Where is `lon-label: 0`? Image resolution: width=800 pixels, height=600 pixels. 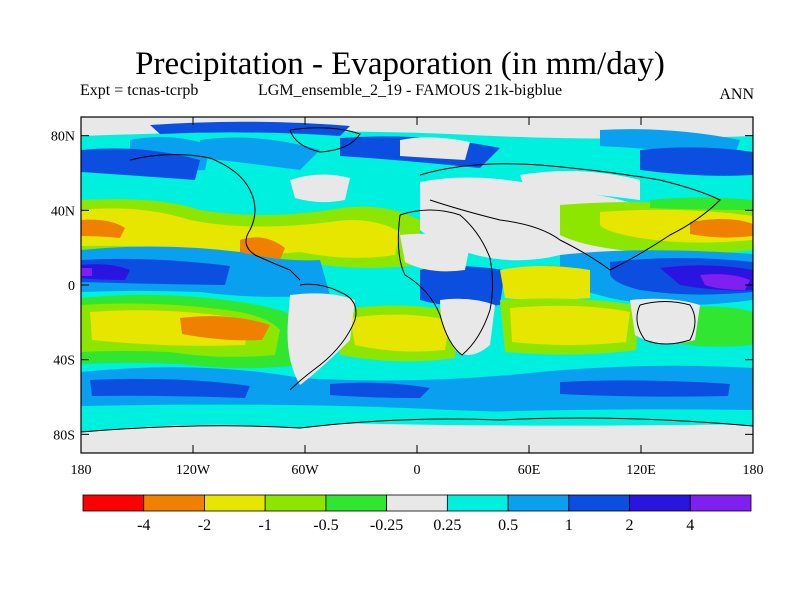 lon-label: 0 is located at coordinates (417, 470).